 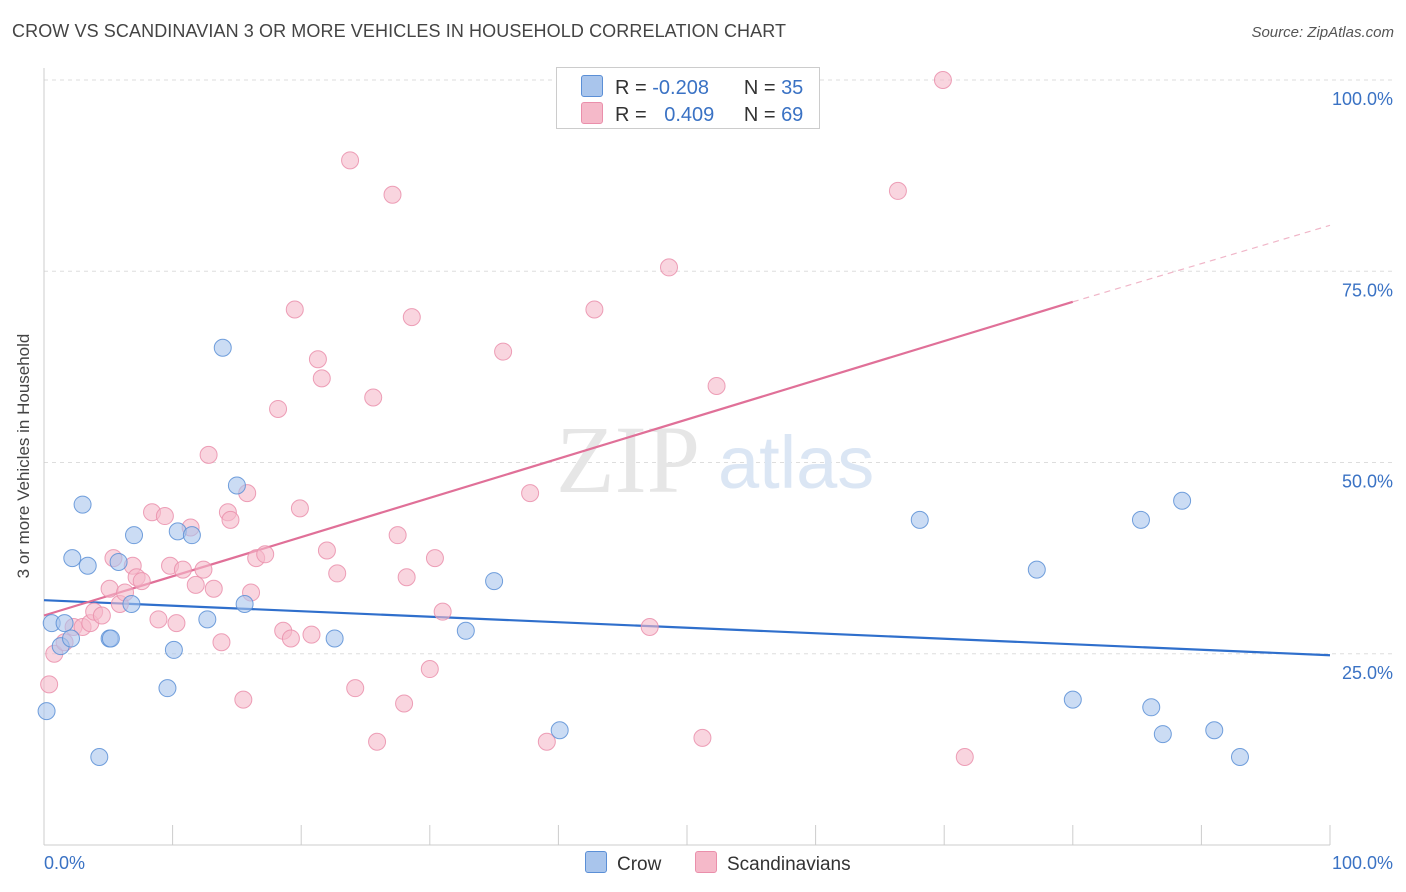 I want to click on stats-legend: R = -0.208 N = 35 R = 0.409 N = 69, so click(x=688, y=98).